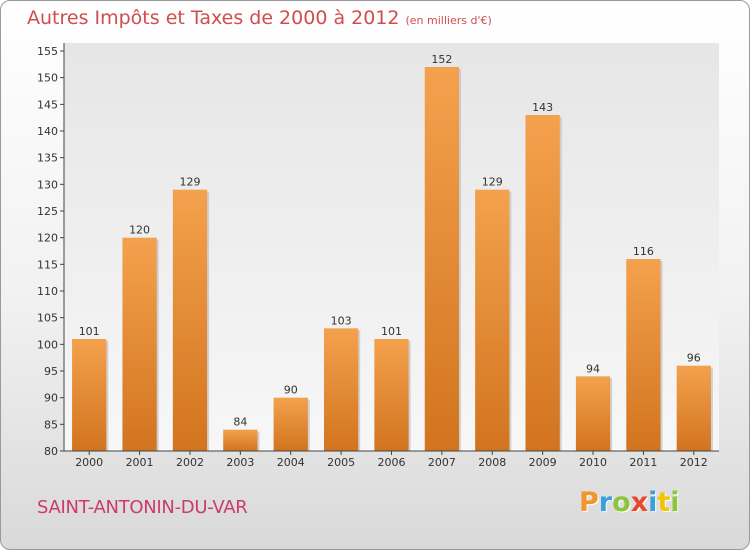  What do you see at coordinates (589, 502) in the screenshot?
I see `logo-letter: P` at bounding box center [589, 502].